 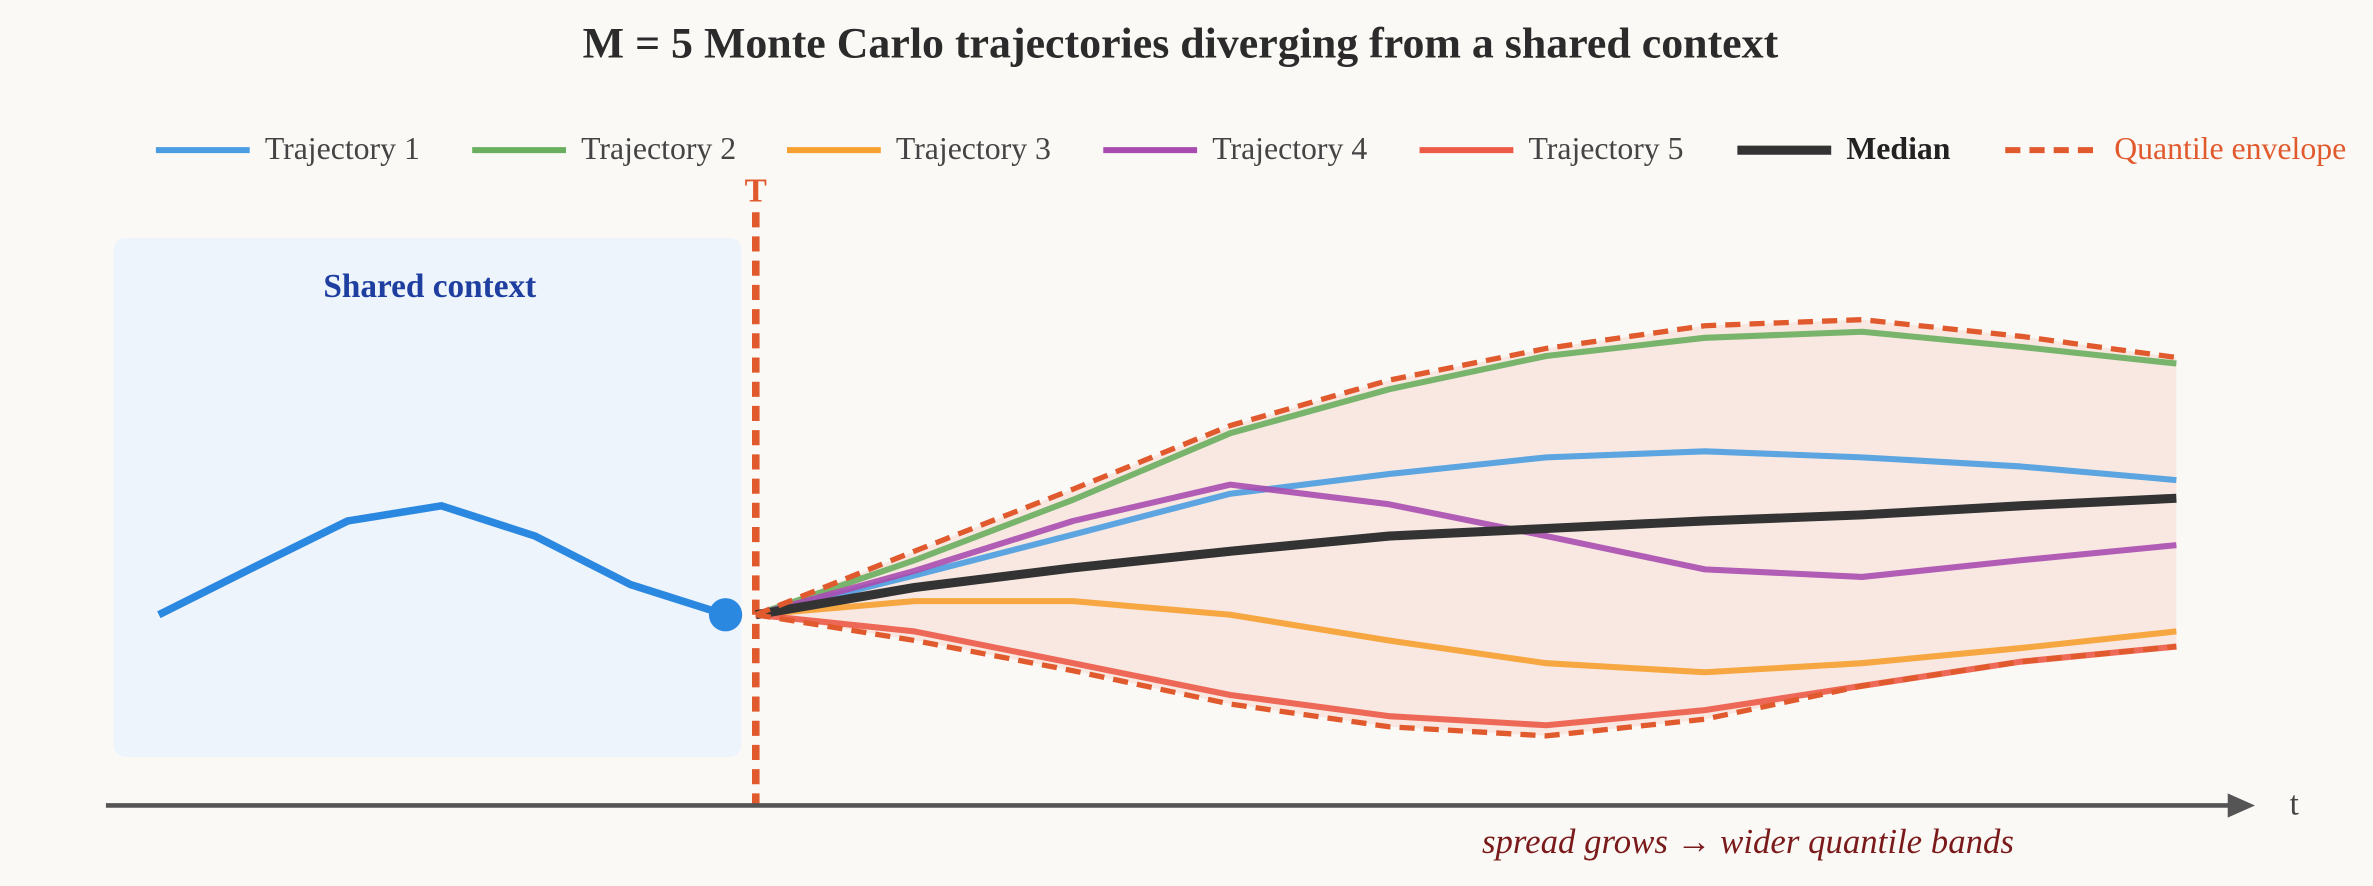 What do you see at coordinates (2295, 804) in the screenshot?
I see `x-axis-label: t` at bounding box center [2295, 804].